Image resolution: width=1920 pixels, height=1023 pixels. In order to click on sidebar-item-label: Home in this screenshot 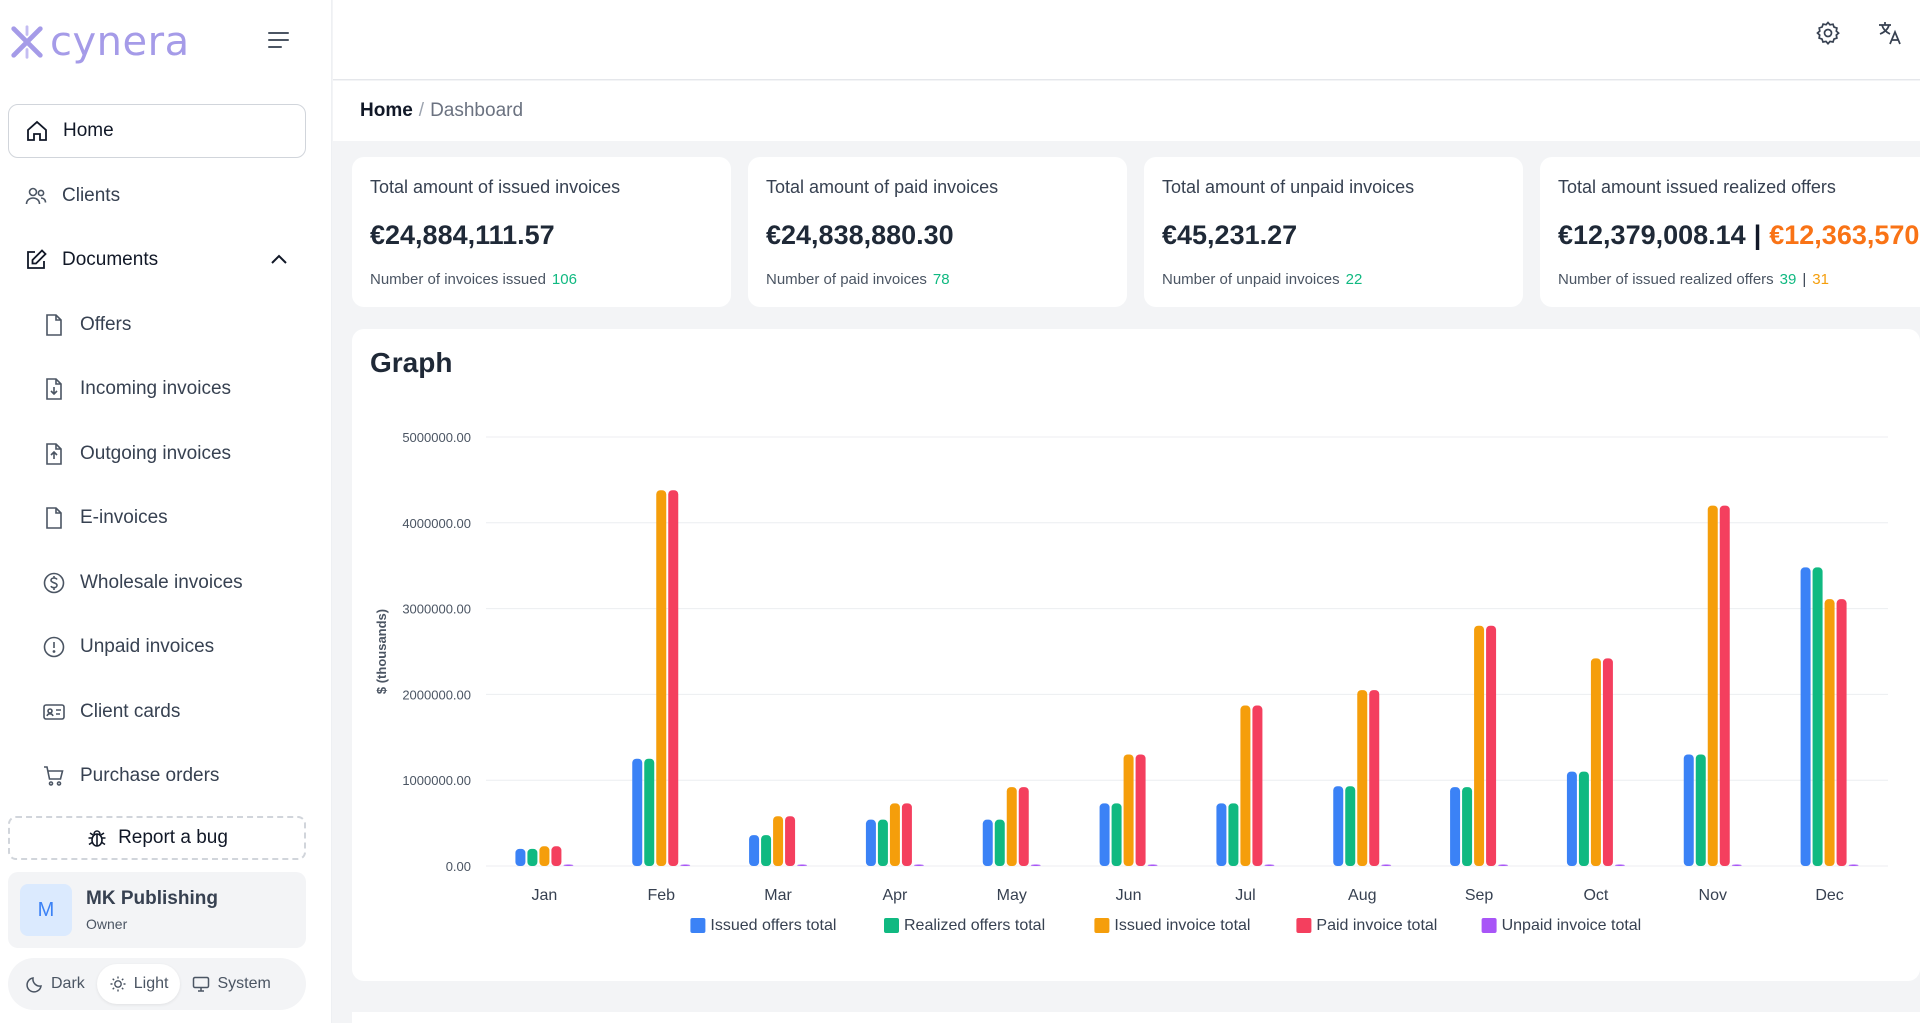, I will do `click(88, 130)`.